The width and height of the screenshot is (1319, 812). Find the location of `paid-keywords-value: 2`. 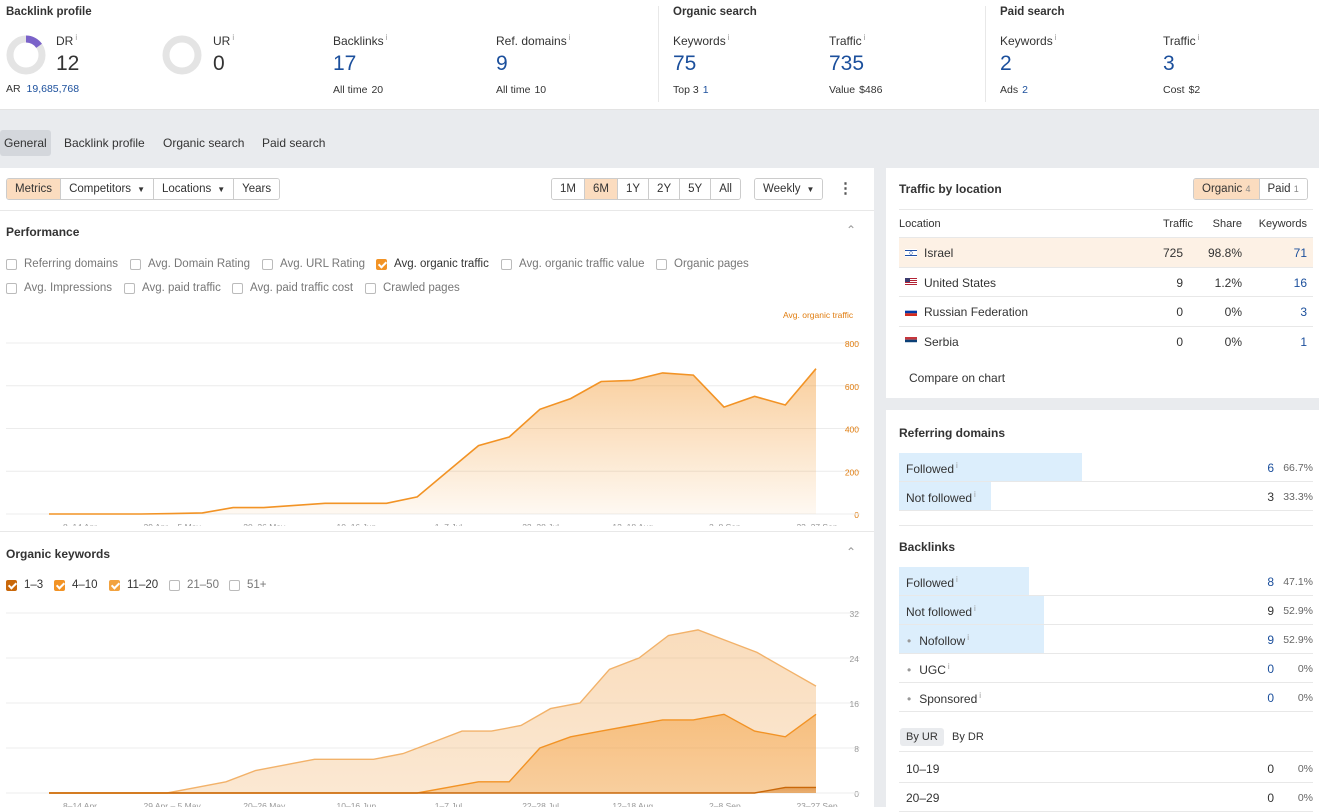

paid-keywords-value: 2 is located at coordinates (1006, 63).